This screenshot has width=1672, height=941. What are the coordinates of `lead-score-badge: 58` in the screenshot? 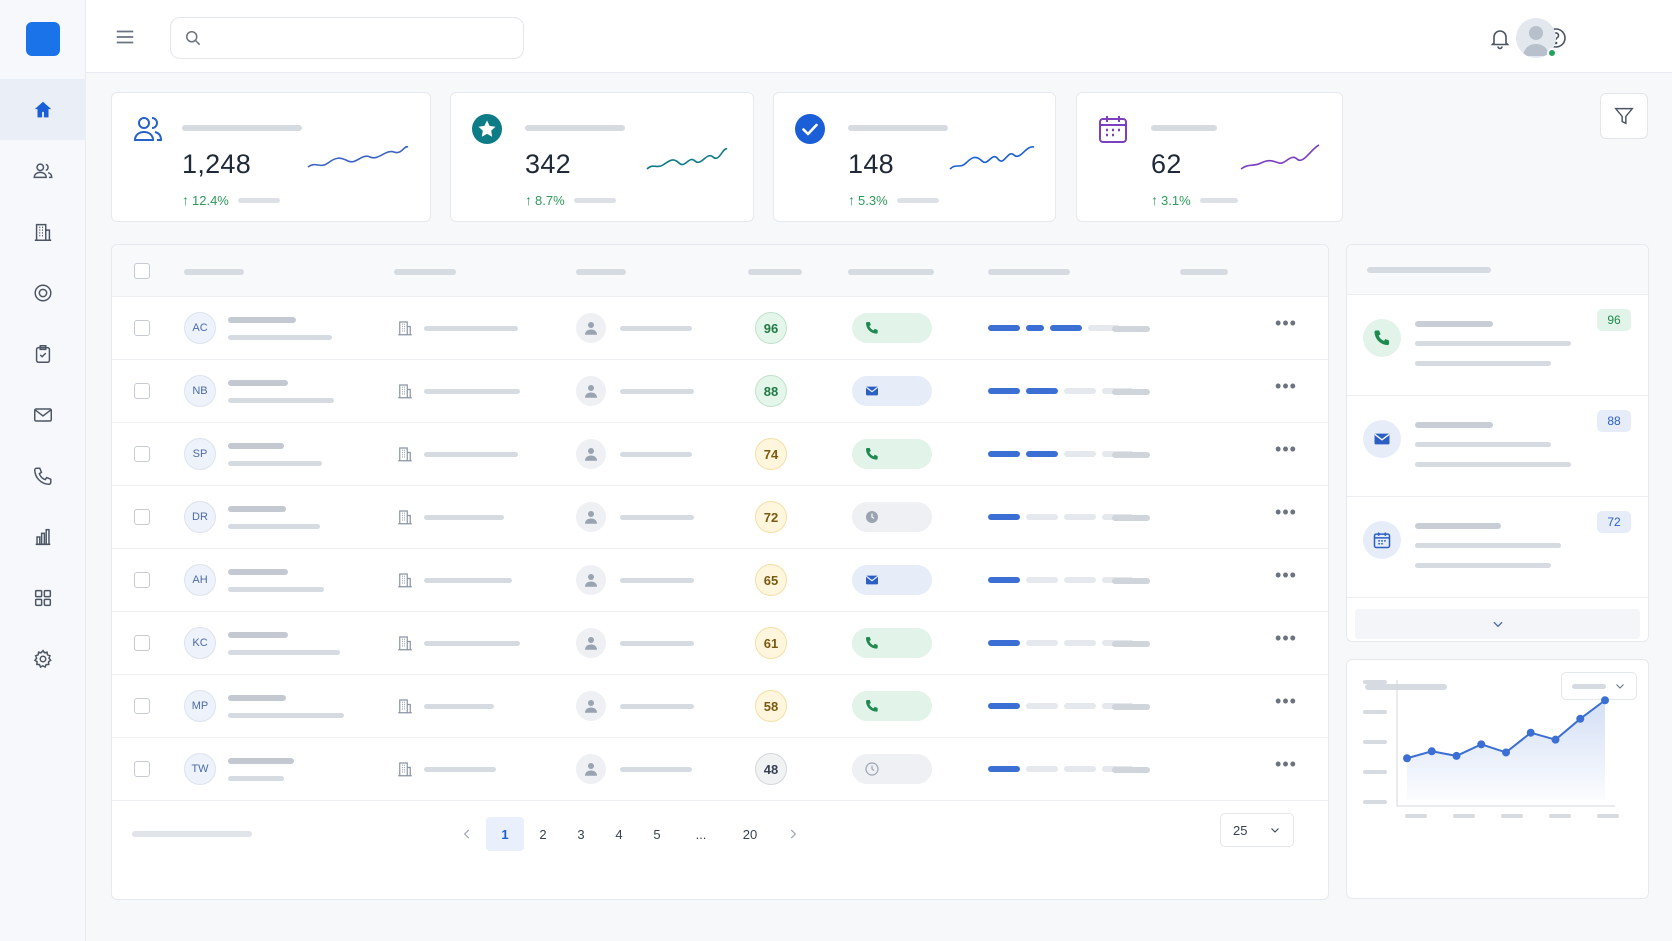 It's located at (771, 706).